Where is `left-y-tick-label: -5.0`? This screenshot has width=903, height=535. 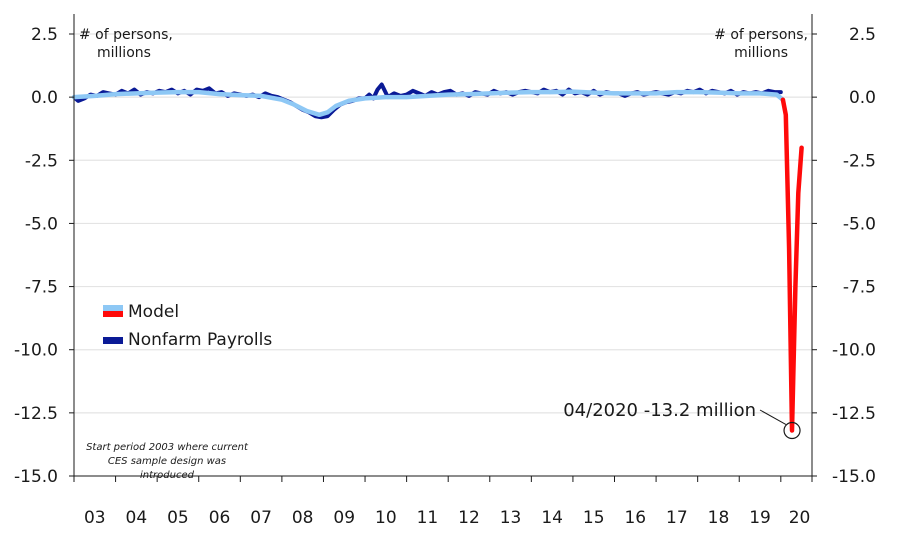 left-y-tick-label: -5.0 is located at coordinates (41, 224).